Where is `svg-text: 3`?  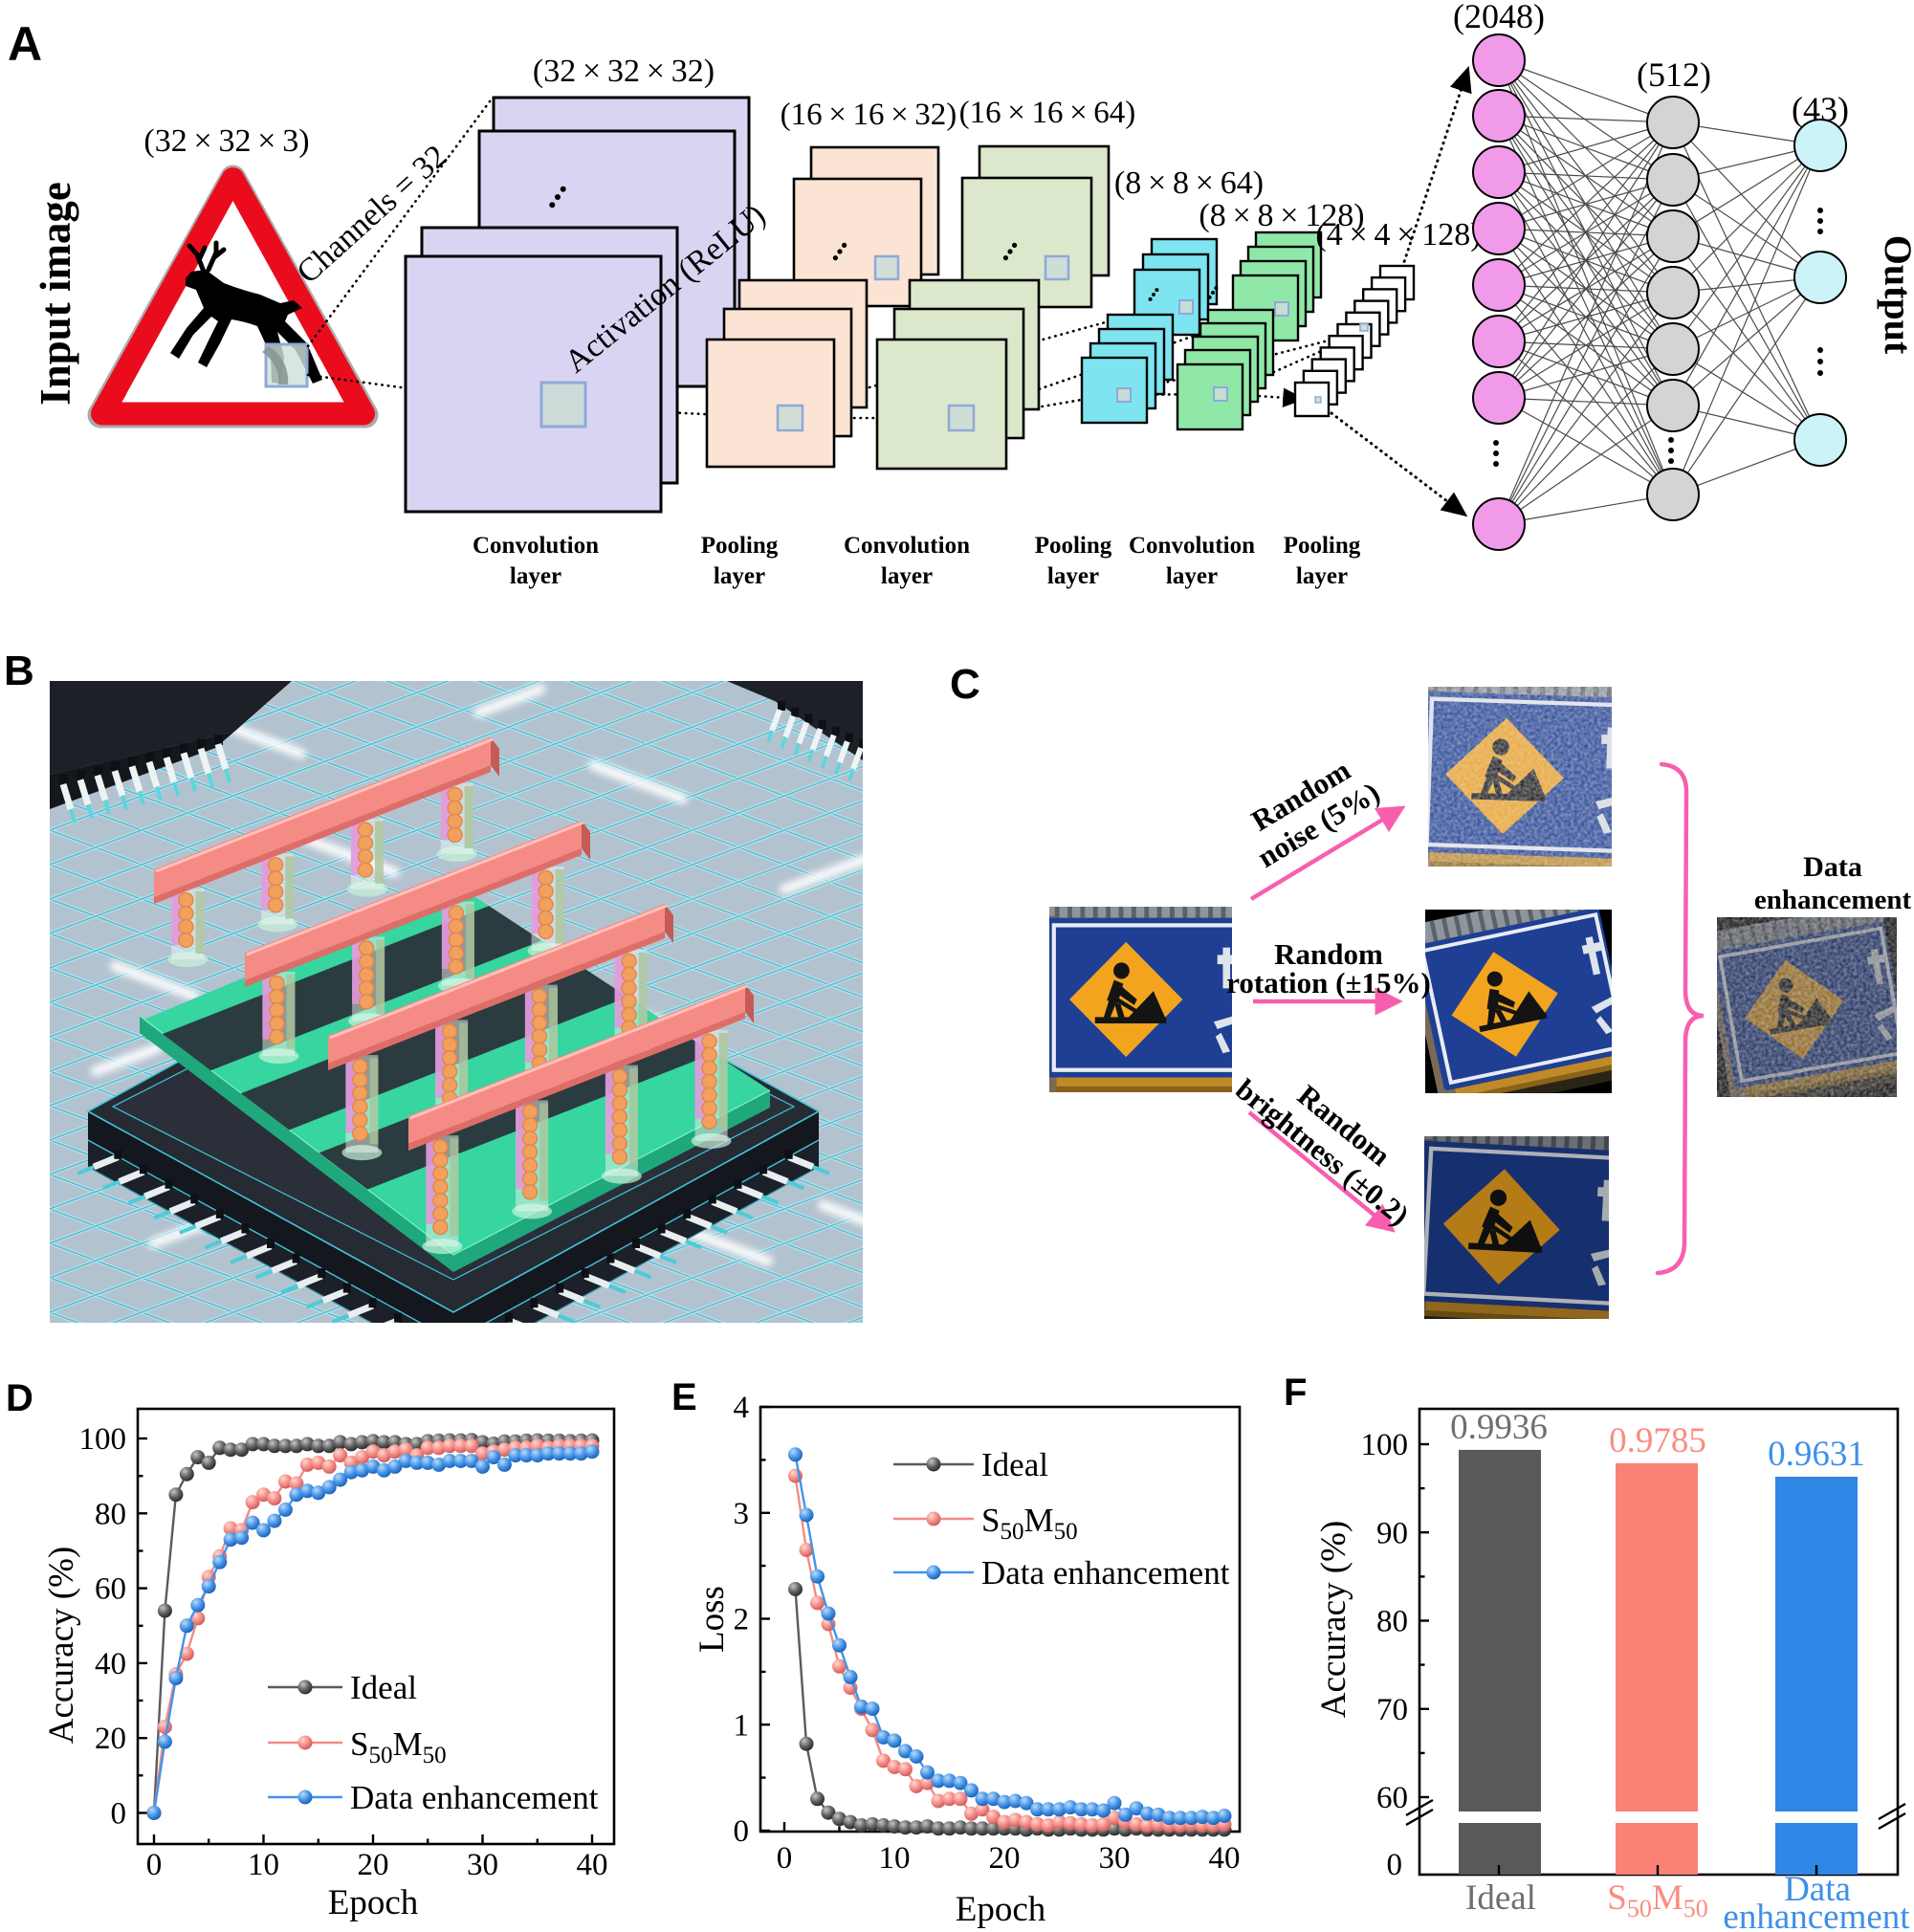
svg-text: 3 is located at coordinates (742, 1514).